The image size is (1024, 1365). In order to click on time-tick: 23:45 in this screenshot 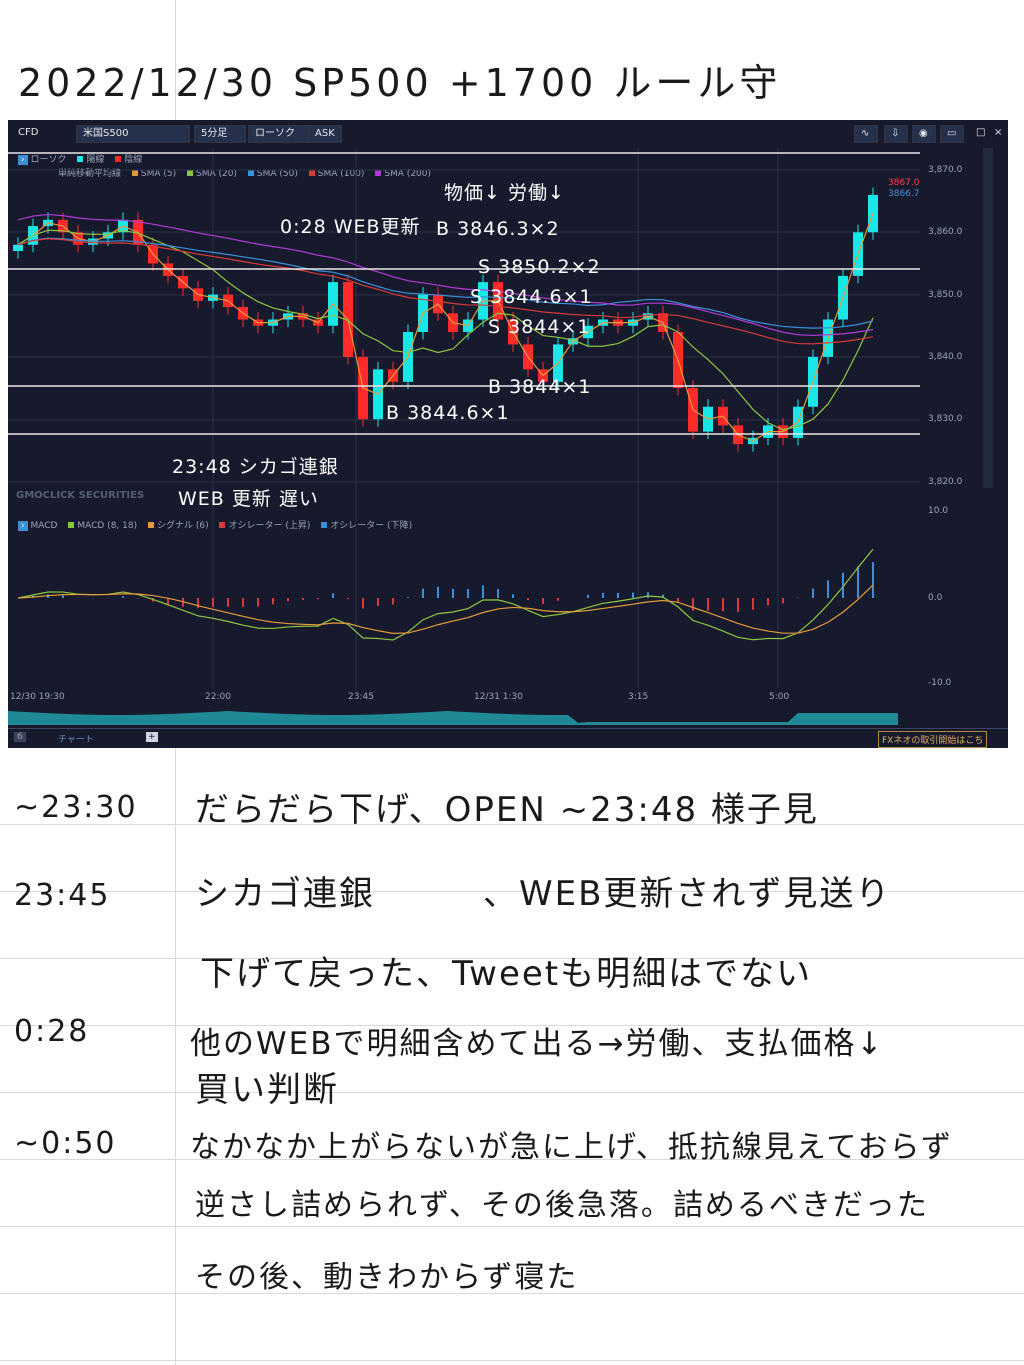, I will do `click(361, 697)`.